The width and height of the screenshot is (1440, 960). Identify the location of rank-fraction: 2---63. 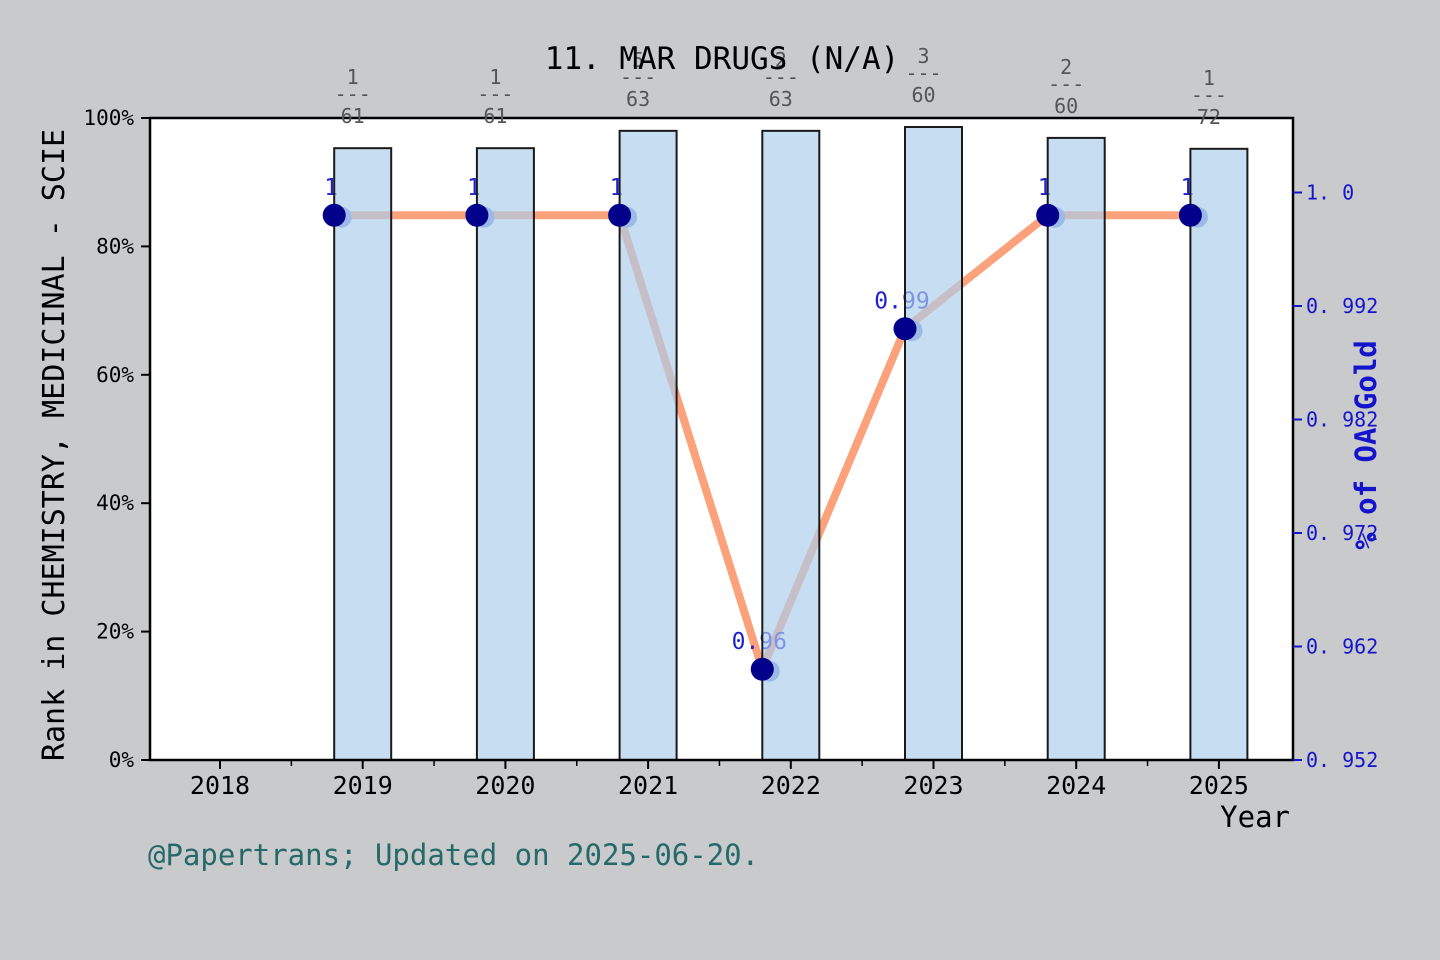
(781, 79).